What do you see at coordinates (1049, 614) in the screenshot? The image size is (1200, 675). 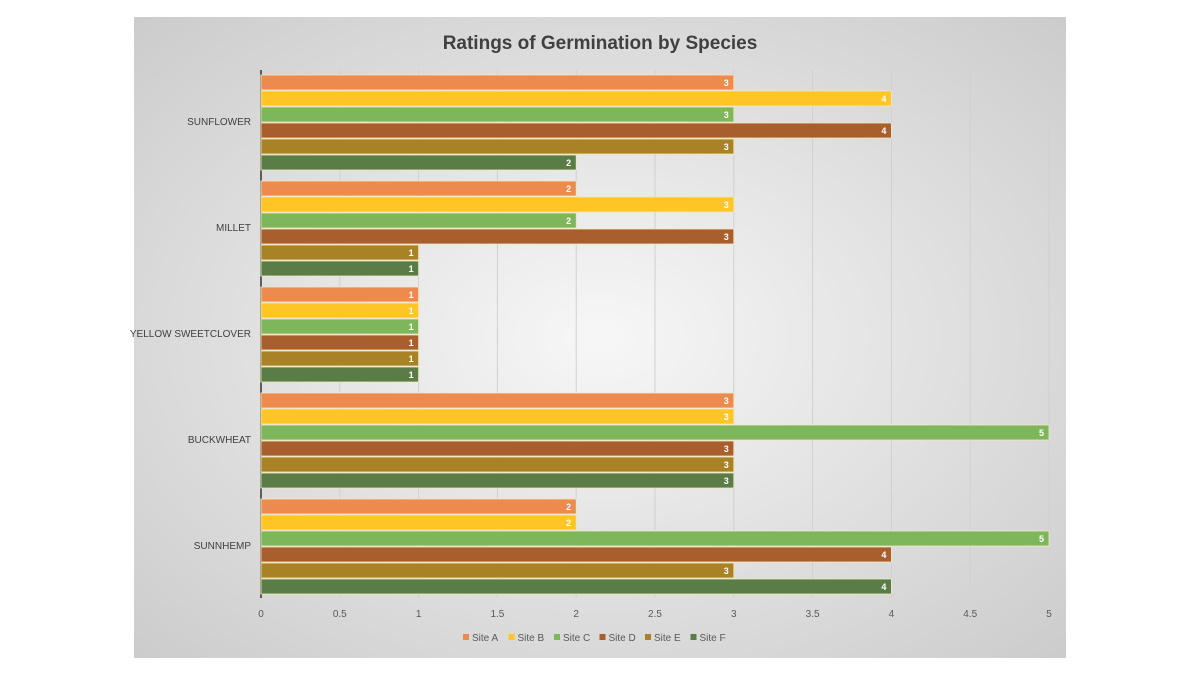 I see `x-tick-label: 5` at bounding box center [1049, 614].